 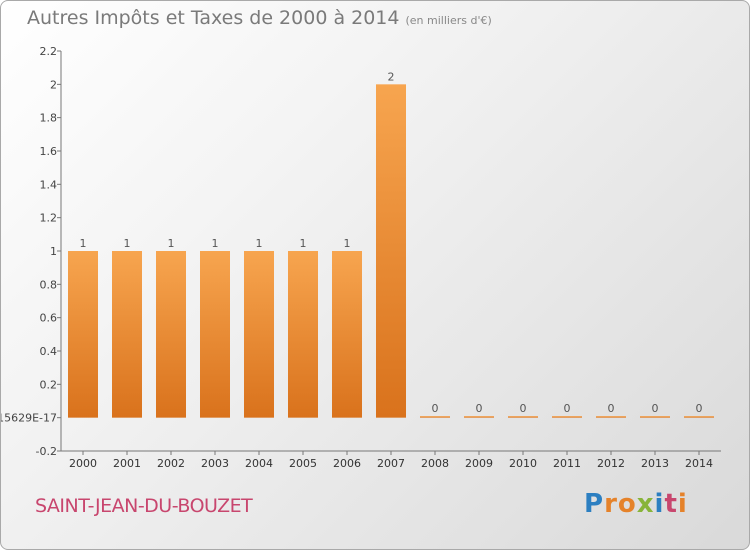 What do you see at coordinates (303, 463) in the screenshot?
I see `x-tick-label: 2005` at bounding box center [303, 463].